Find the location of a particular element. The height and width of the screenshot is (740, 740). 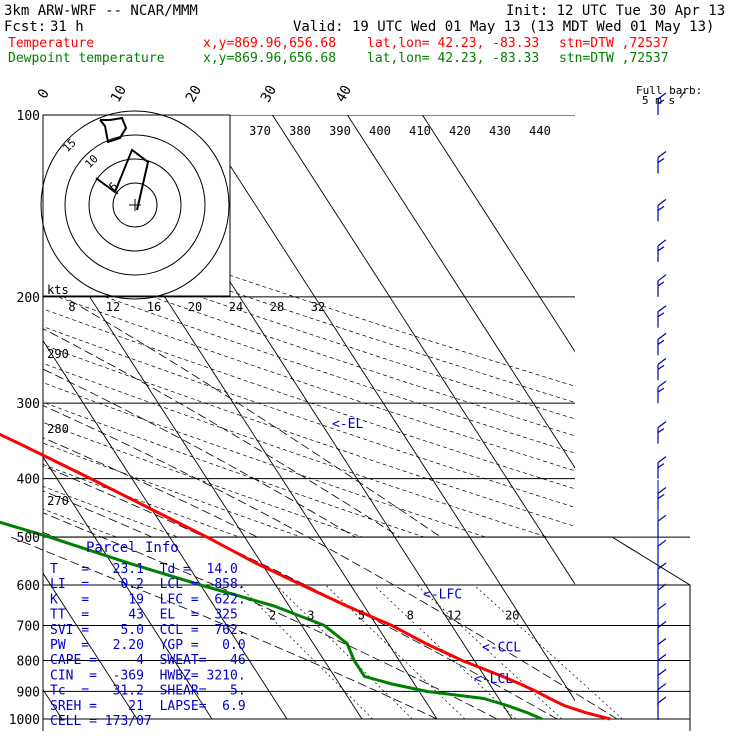

theta-label-left: 290 is located at coordinates (58, 354).